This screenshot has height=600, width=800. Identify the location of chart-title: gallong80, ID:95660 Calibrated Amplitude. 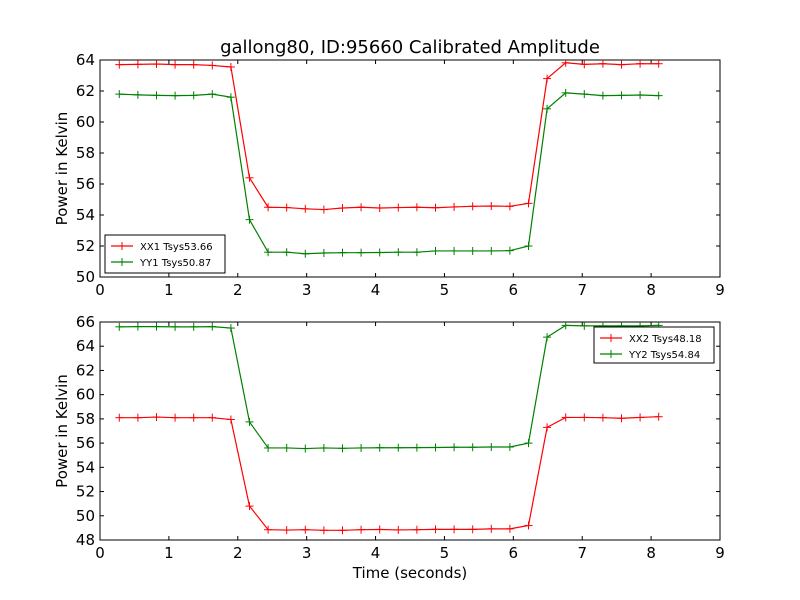
(410, 47).